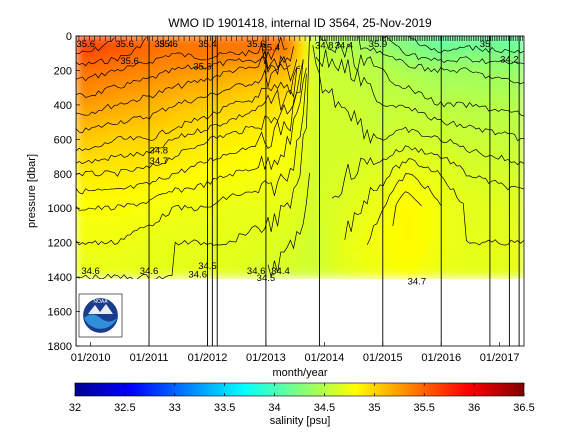 Image resolution: width=576 pixels, height=432 pixels. What do you see at coordinates (188, 116) in the screenshot?
I see `contour-line` at bounding box center [188, 116].